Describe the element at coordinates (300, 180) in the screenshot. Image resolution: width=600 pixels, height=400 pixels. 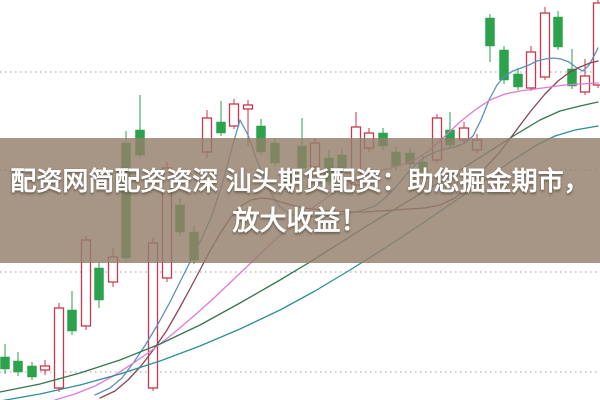
I see `banner-text-line1: 配资网简配资资深 汕头期货配资：助您掘金期市，` at that location.